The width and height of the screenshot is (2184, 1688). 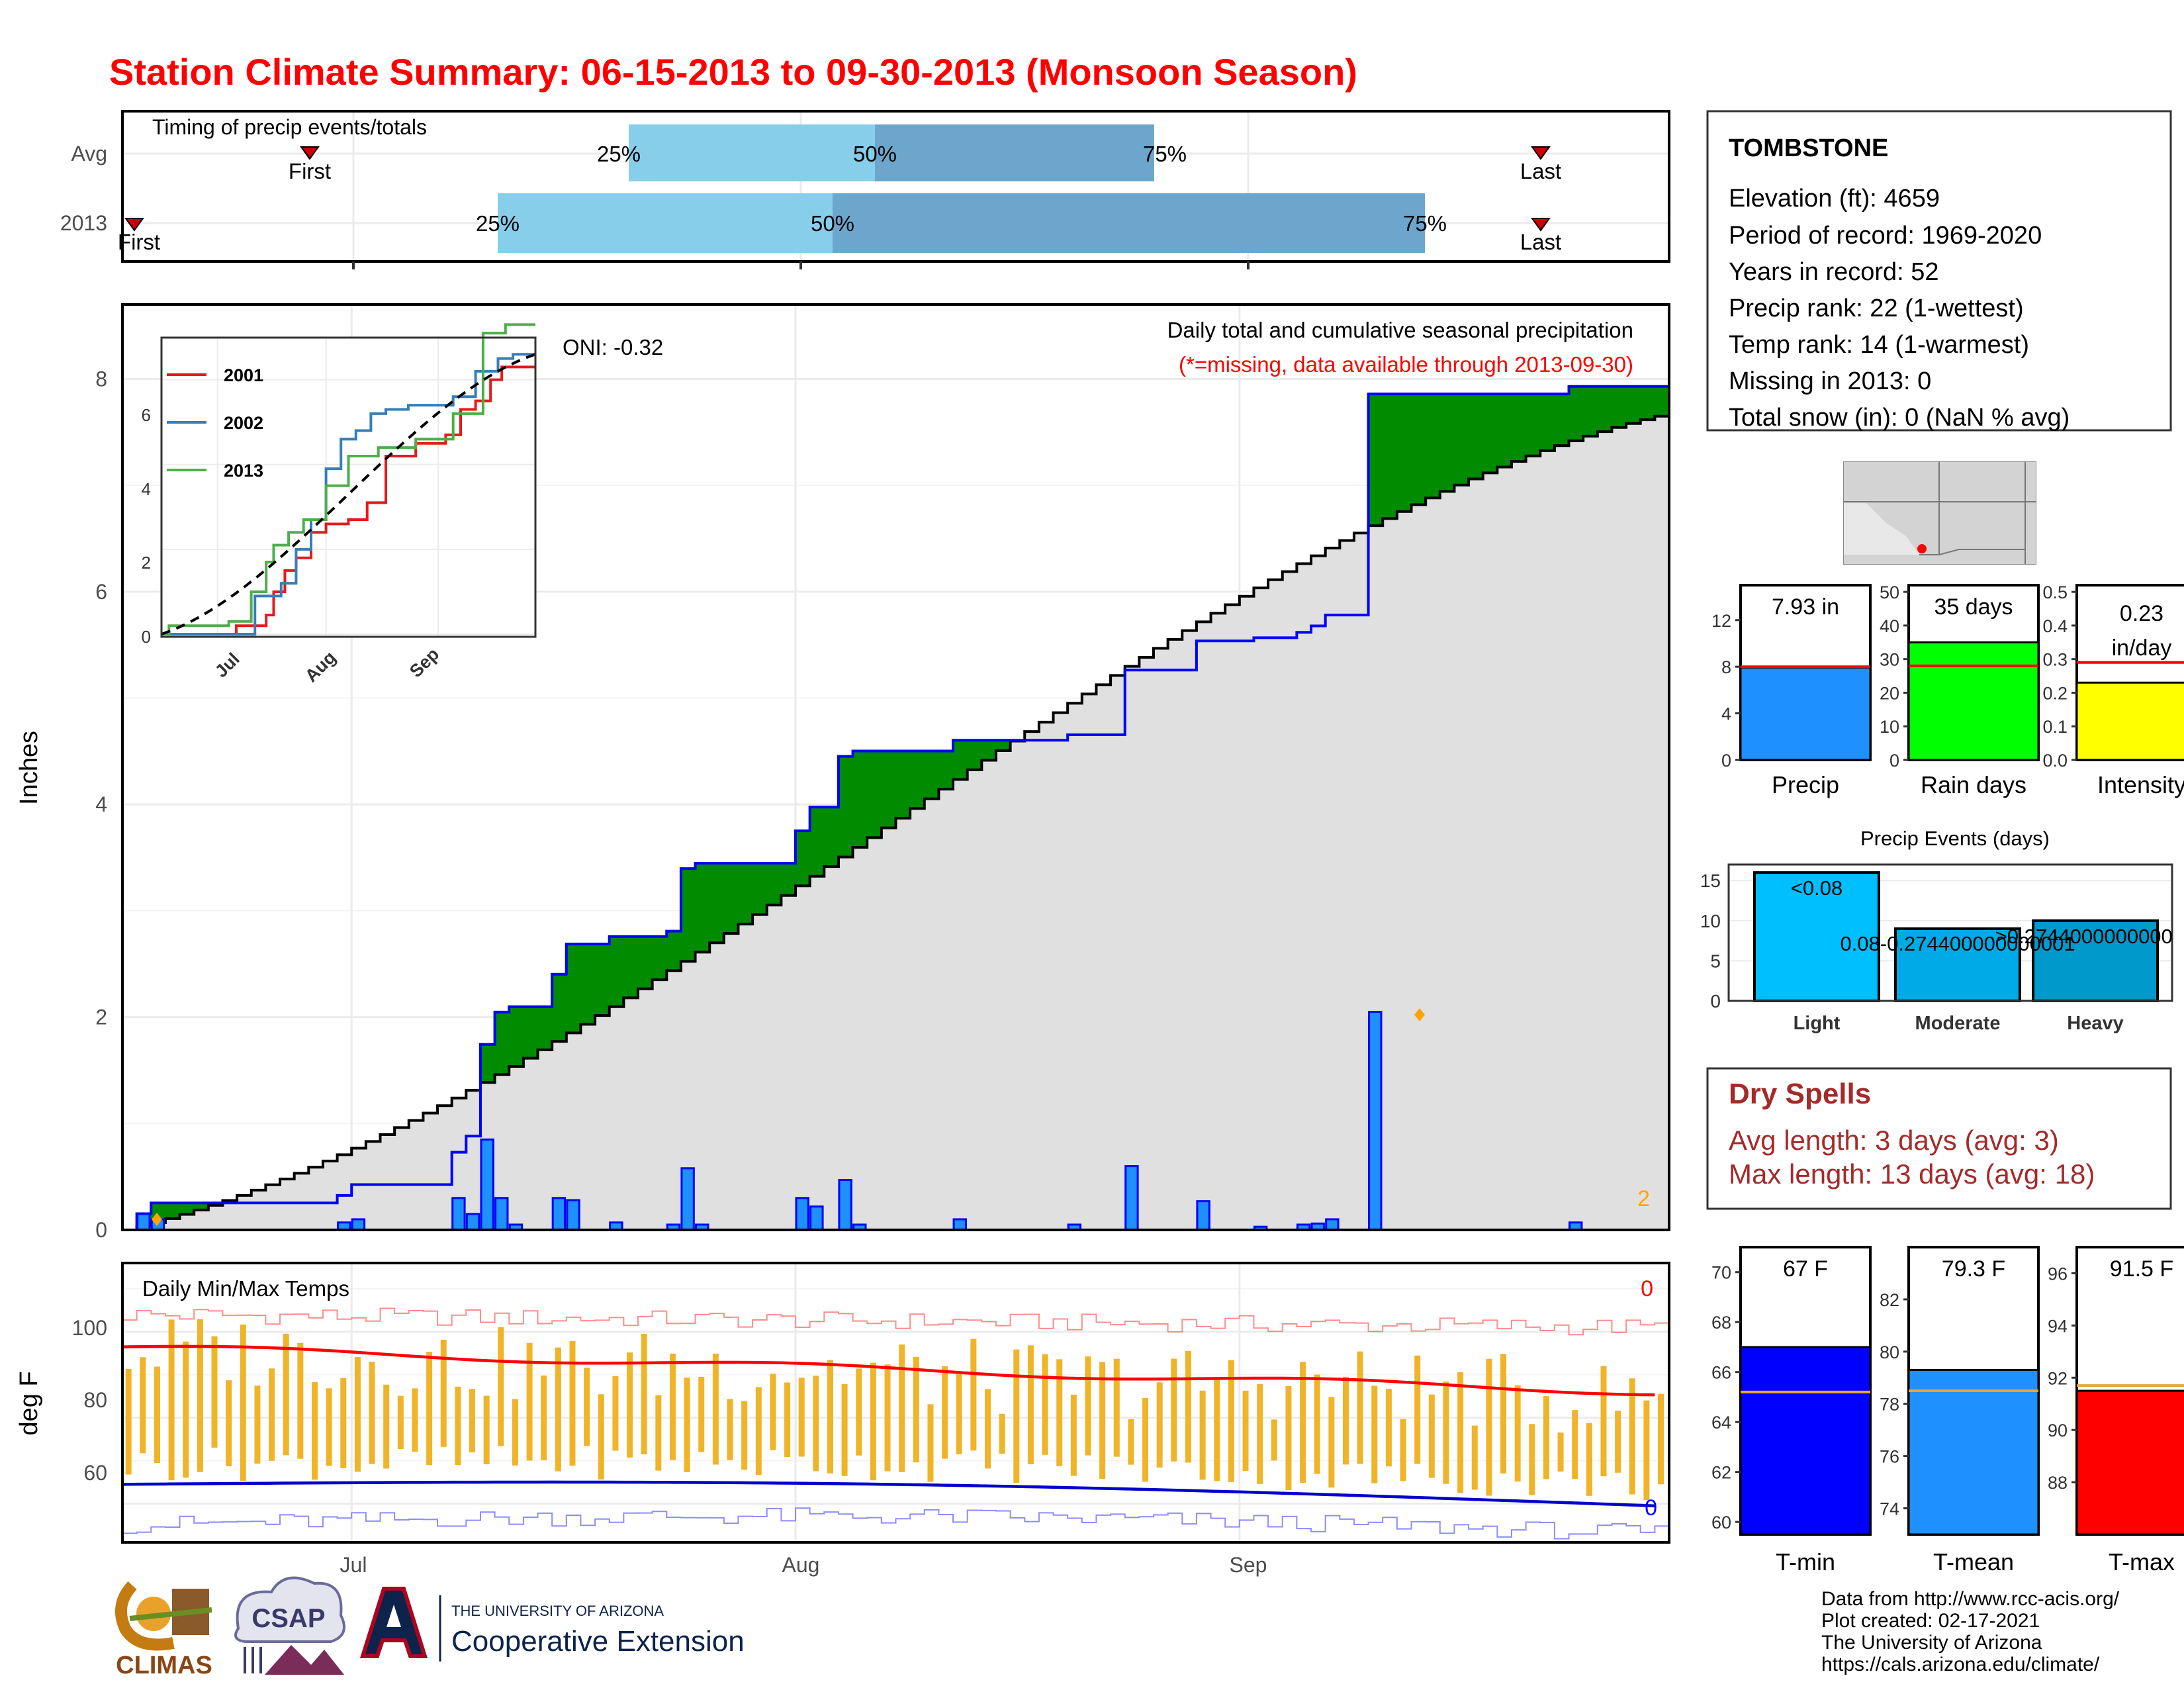 I want to click on temps-count-bottom: 0, so click(x=1651, y=1508).